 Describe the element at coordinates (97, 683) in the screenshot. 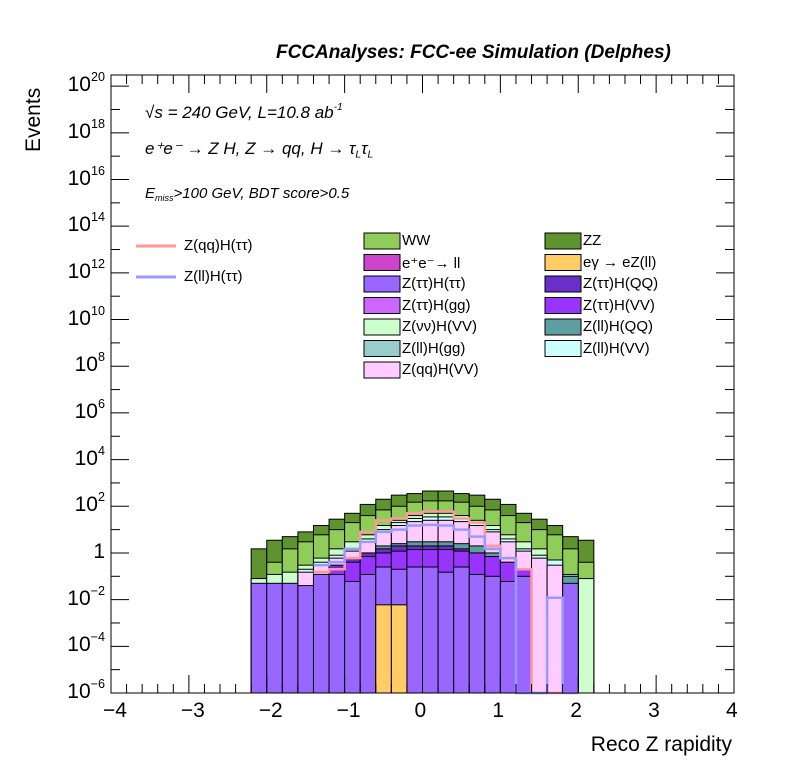

I see `y-tick-exponent: −6` at that location.